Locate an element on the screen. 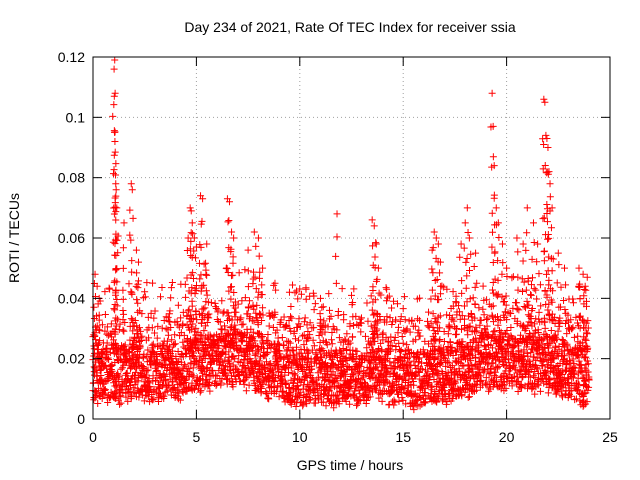  x-tick-label: 25 is located at coordinates (610, 437).